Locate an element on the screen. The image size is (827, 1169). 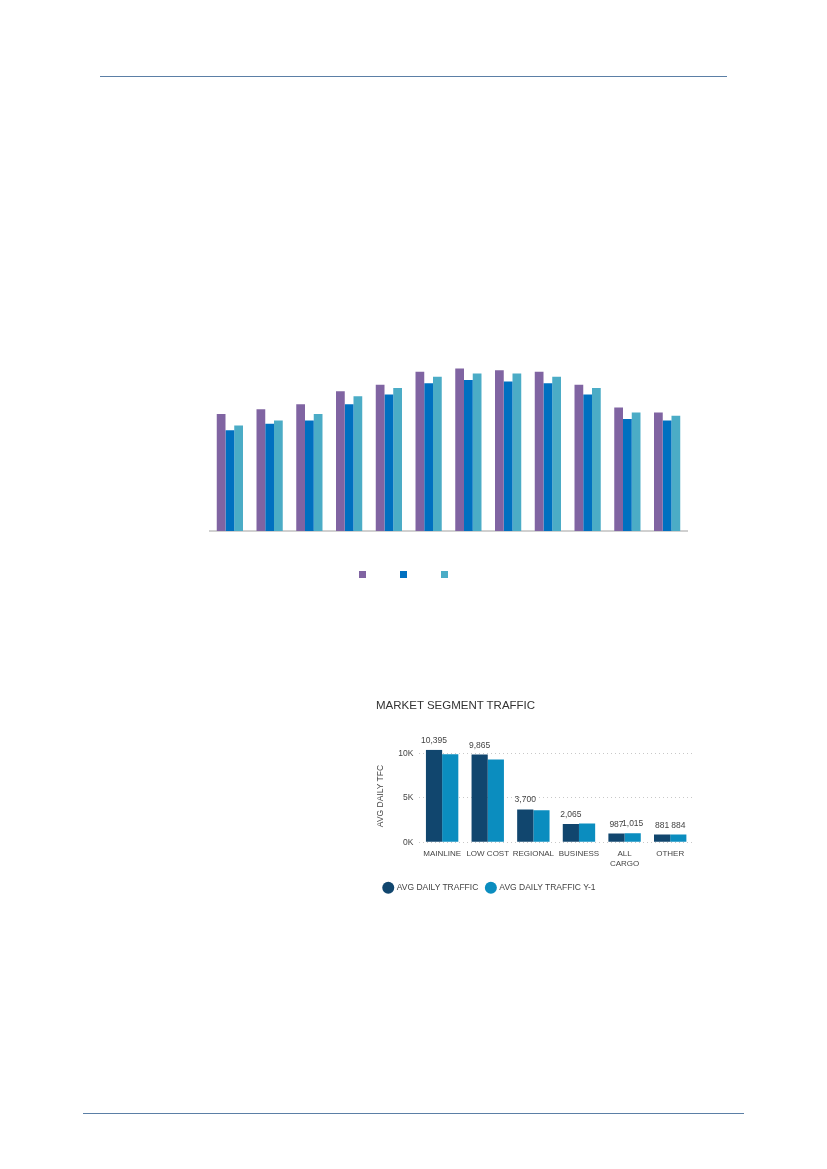
legend-label: AVG DAILY TRAFFIC Y-1 is located at coordinates (547, 887).